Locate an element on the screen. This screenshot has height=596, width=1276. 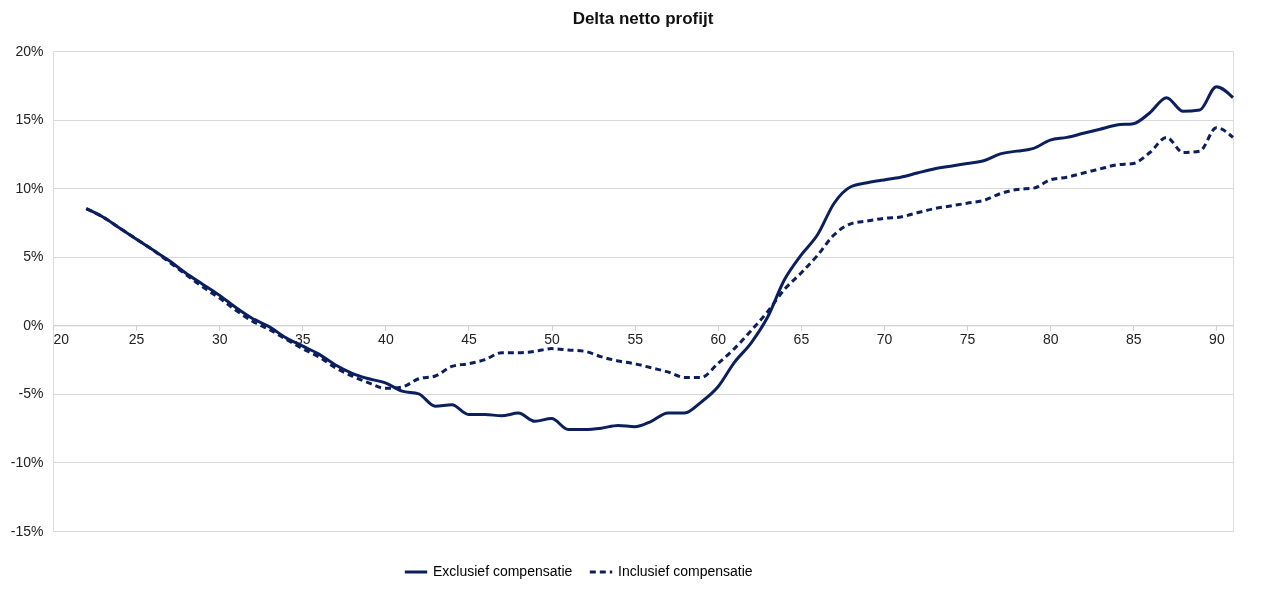
x-tick-label: 85 is located at coordinates (1133, 338).